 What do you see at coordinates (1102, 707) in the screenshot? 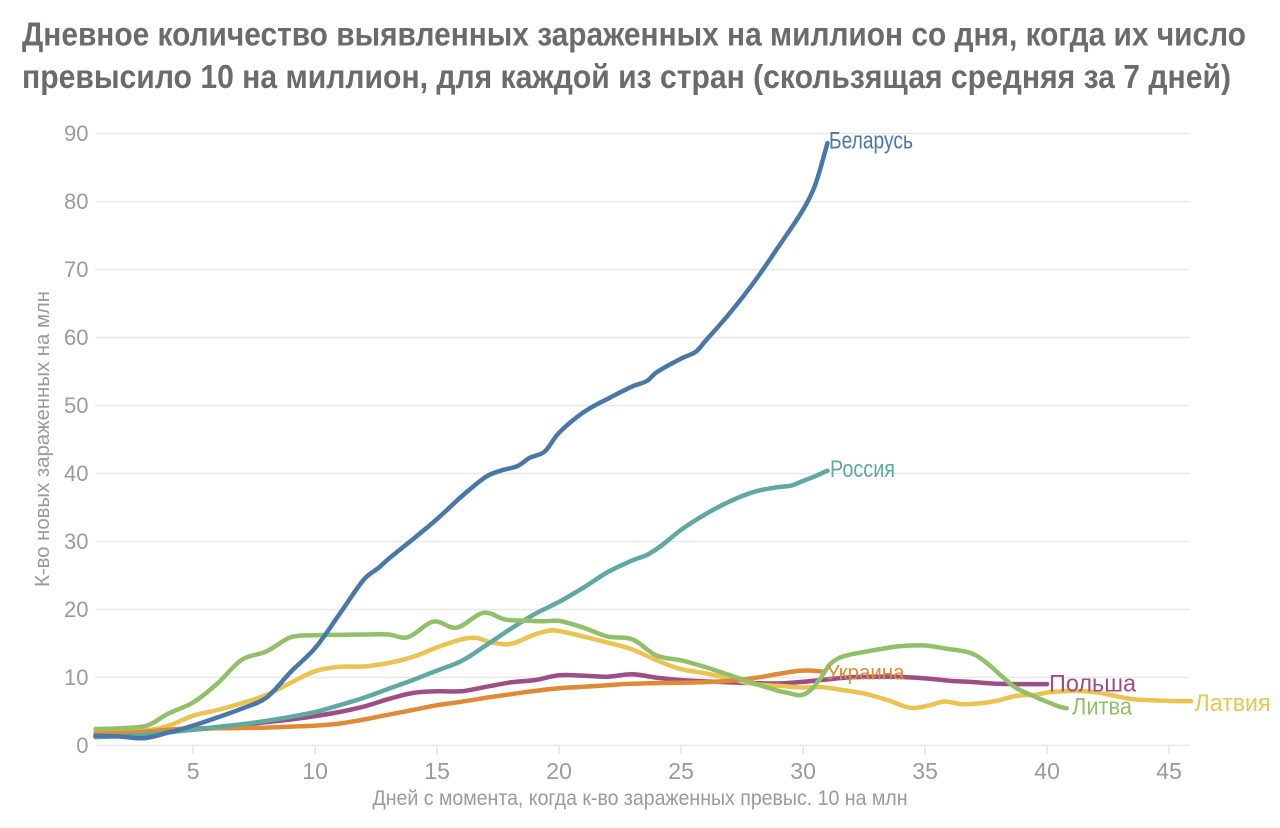
I see `svg-text: Литва` at bounding box center [1102, 707].